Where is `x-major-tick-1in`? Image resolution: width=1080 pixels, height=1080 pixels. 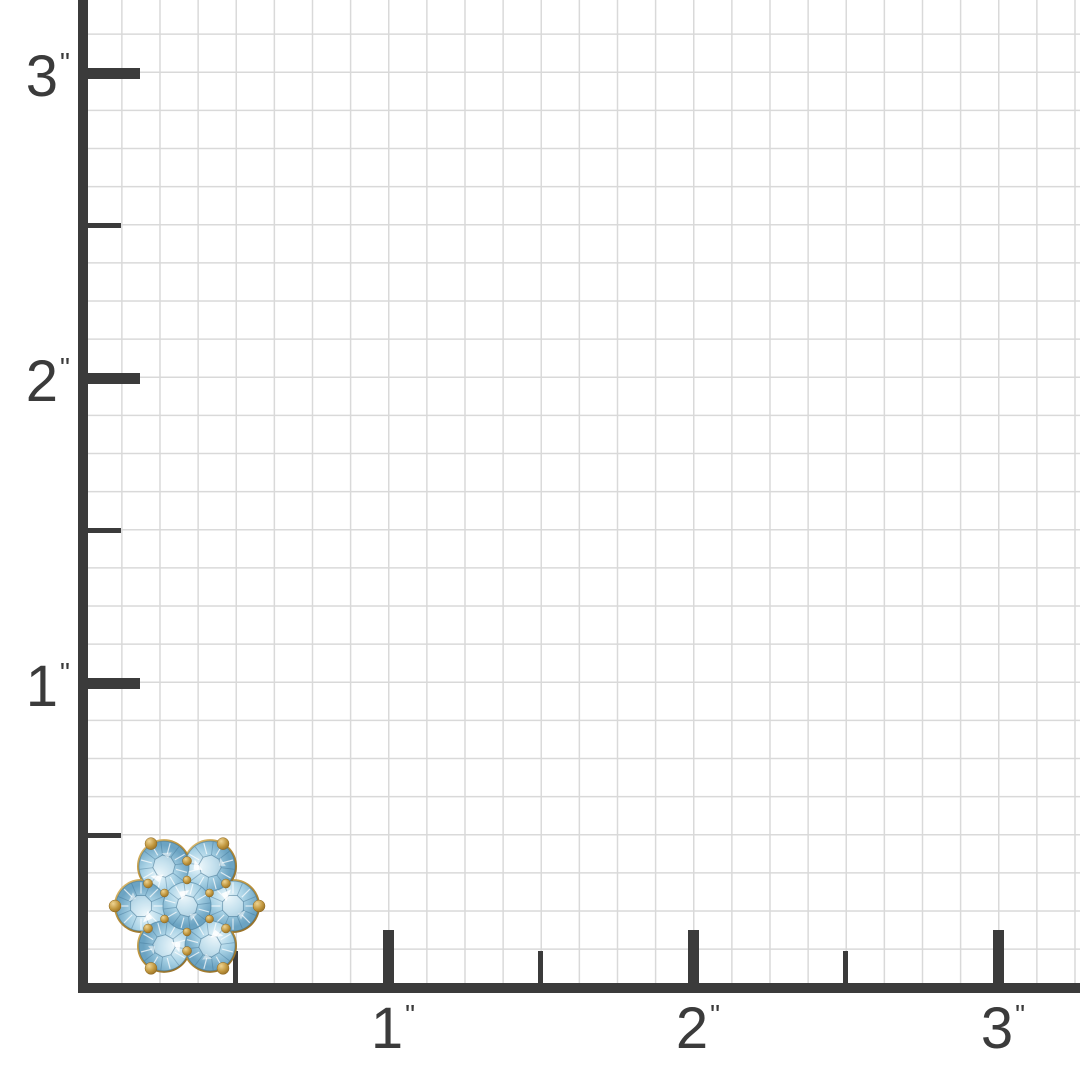 x-major-tick-1in is located at coordinates (388, 961).